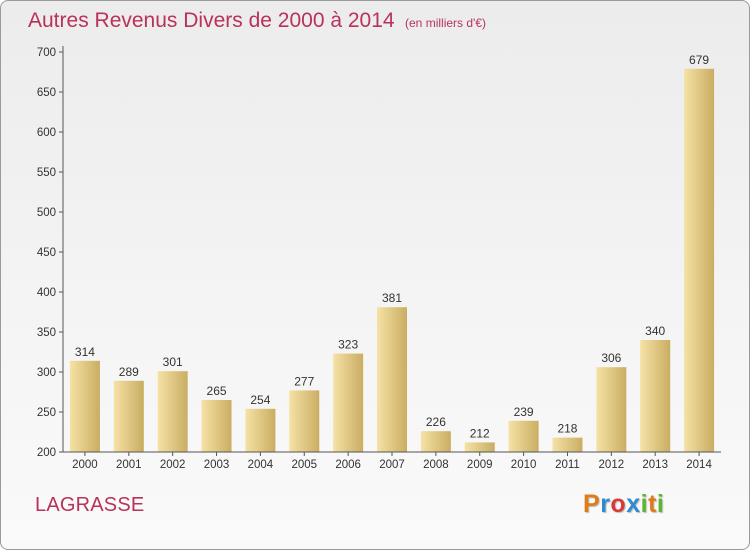 This screenshot has height=550, width=750. I want to click on logo-letter: t, so click(652, 504).